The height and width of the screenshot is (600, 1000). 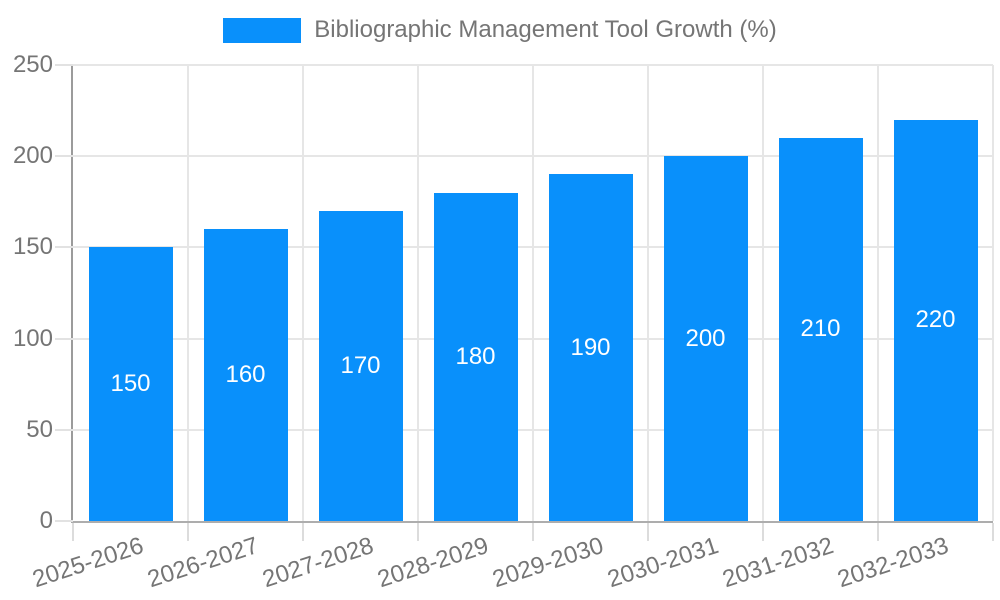 I want to click on x-tick-label: 2026-2027, so click(x=203, y=563).